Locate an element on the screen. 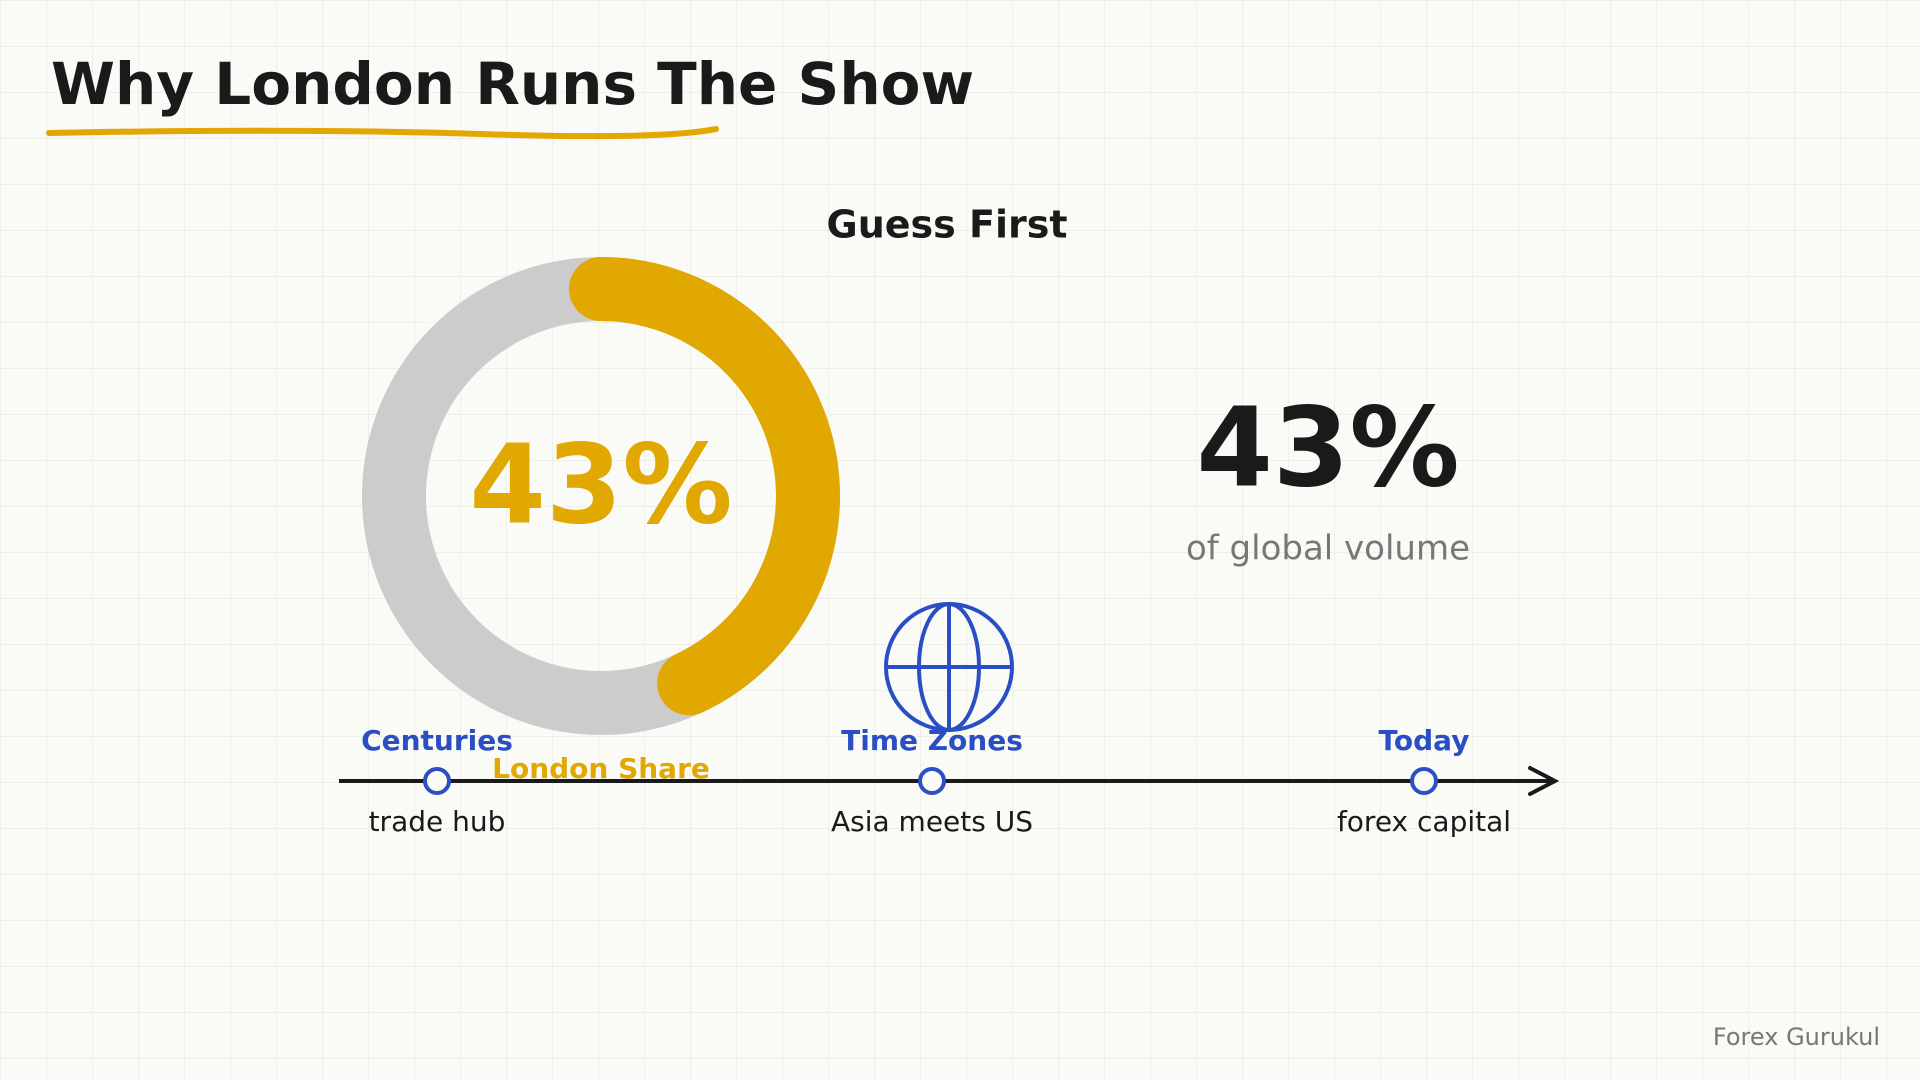 The width and height of the screenshot is (1920, 1080). timeline-caption: Asia meets US is located at coordinates (932, 821).